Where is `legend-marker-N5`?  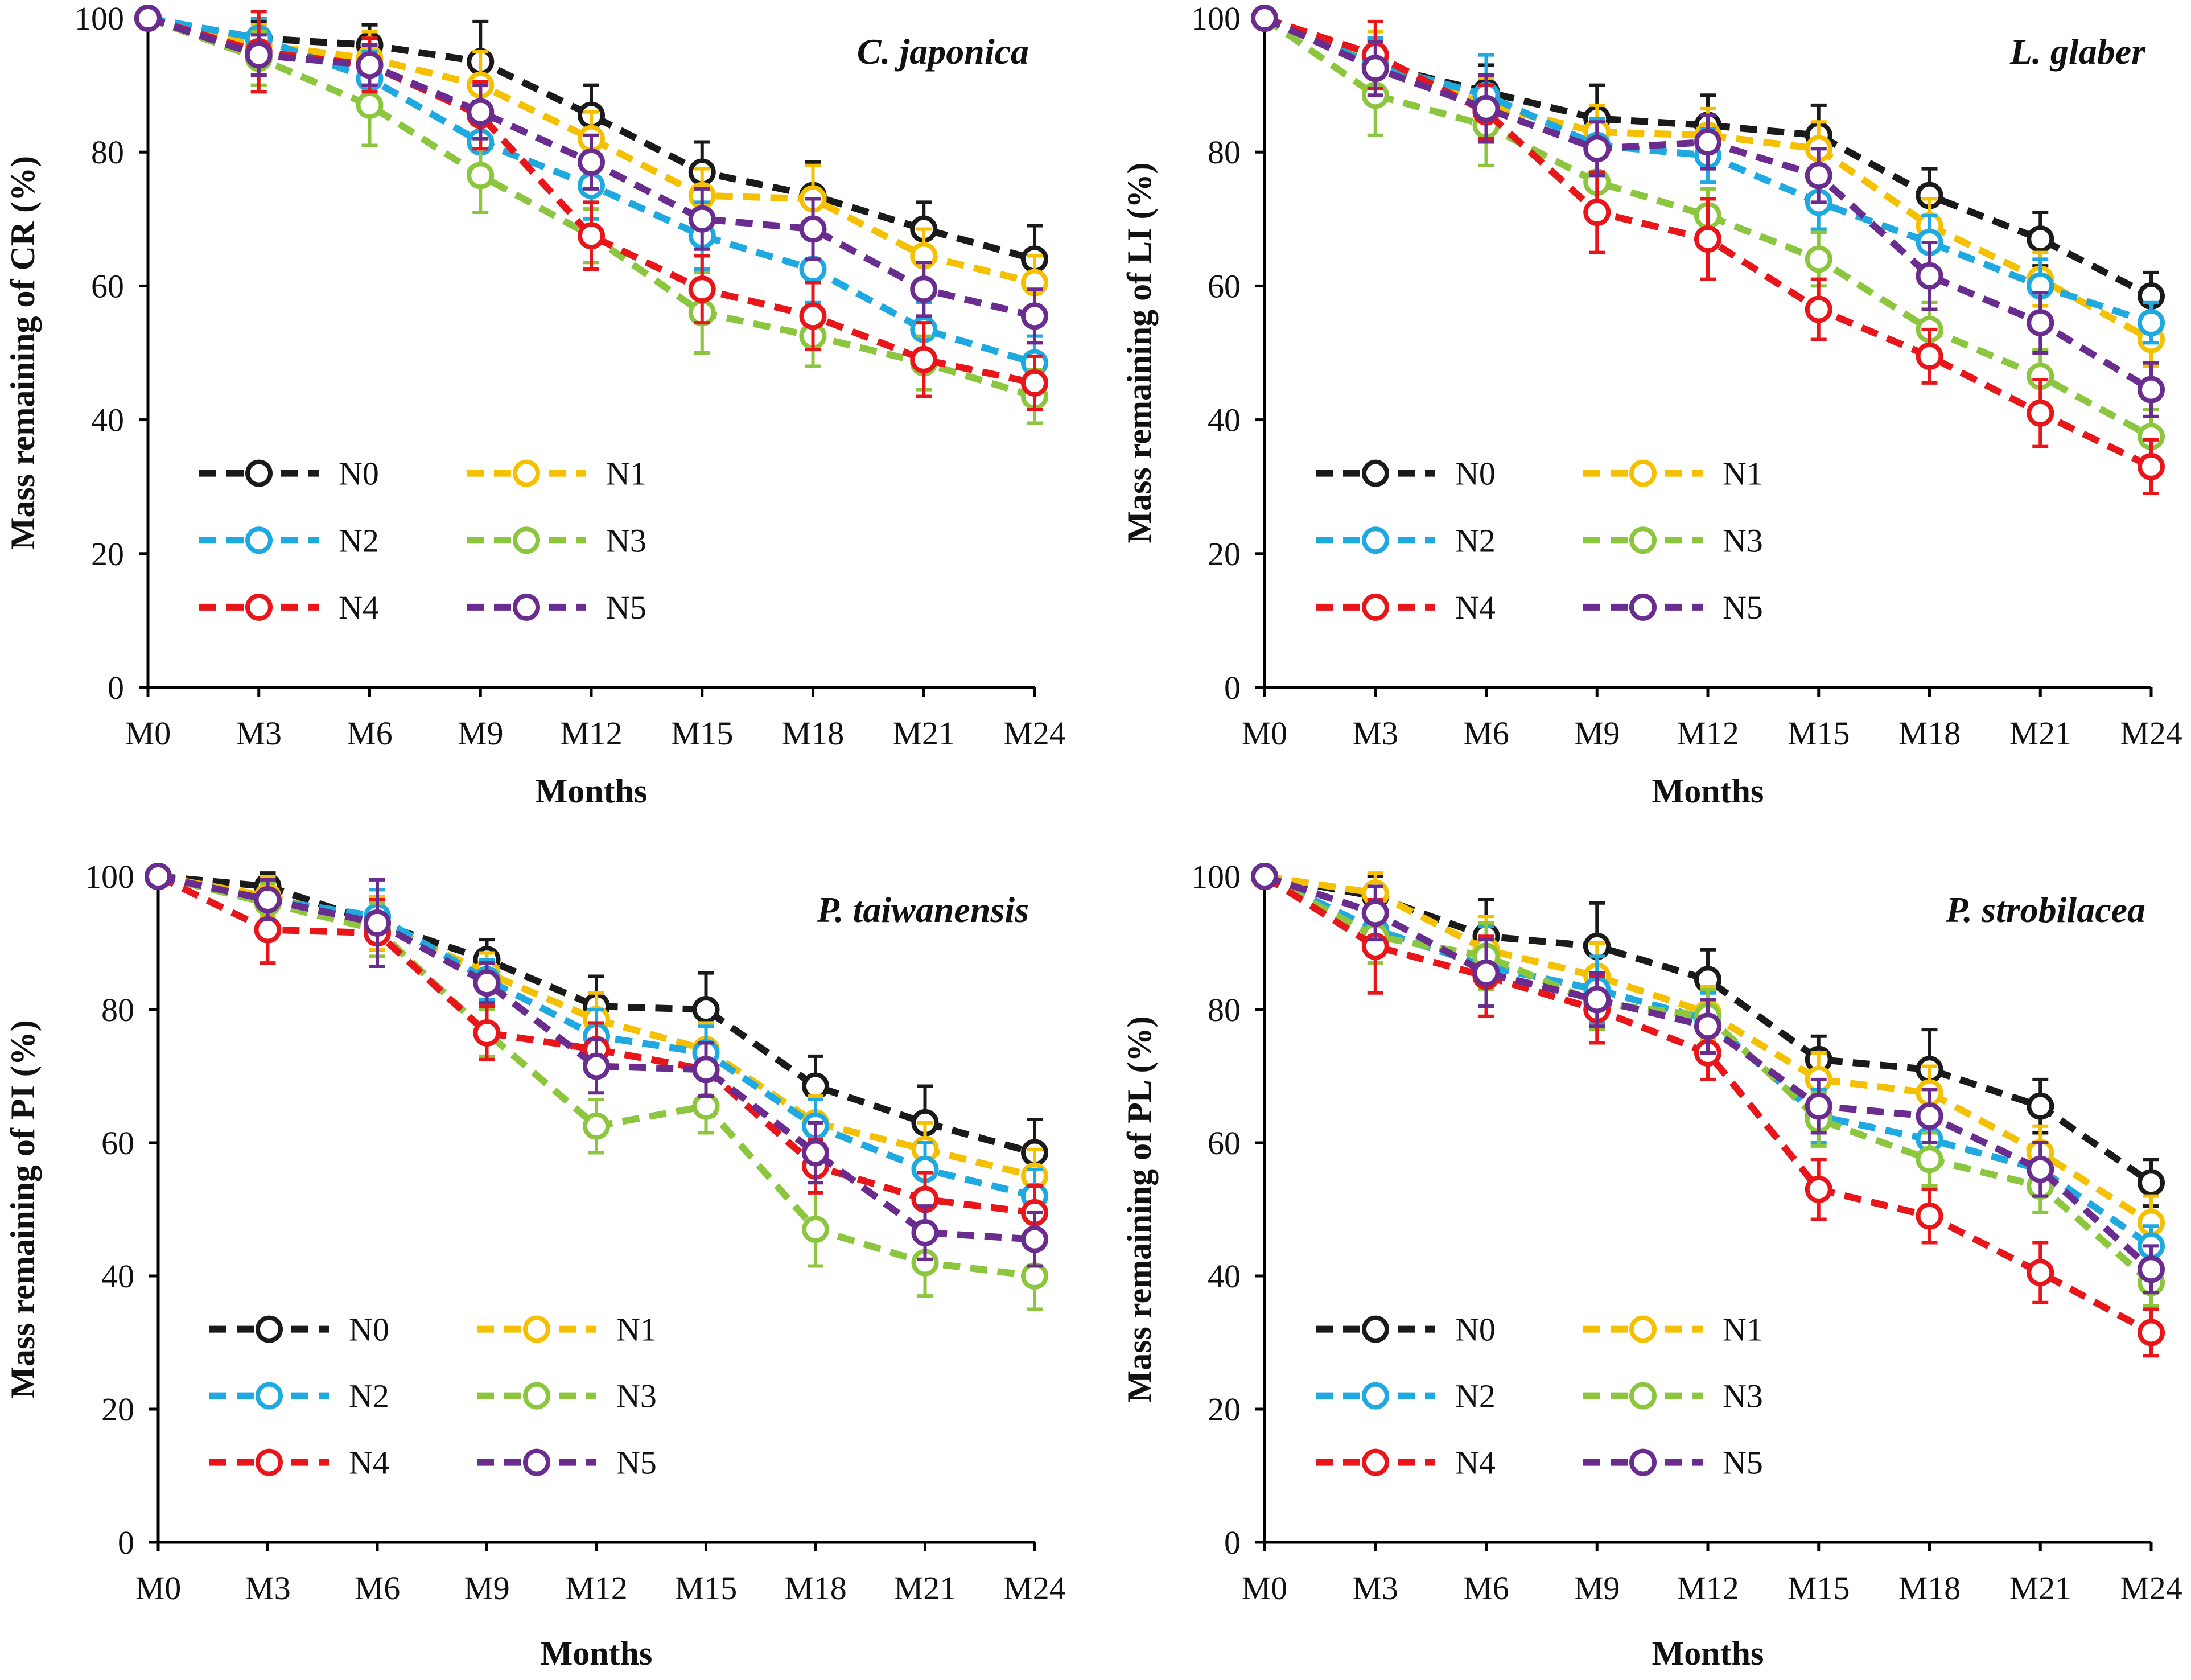 legend-marker-N5 is located at coordinates (536, 1462).